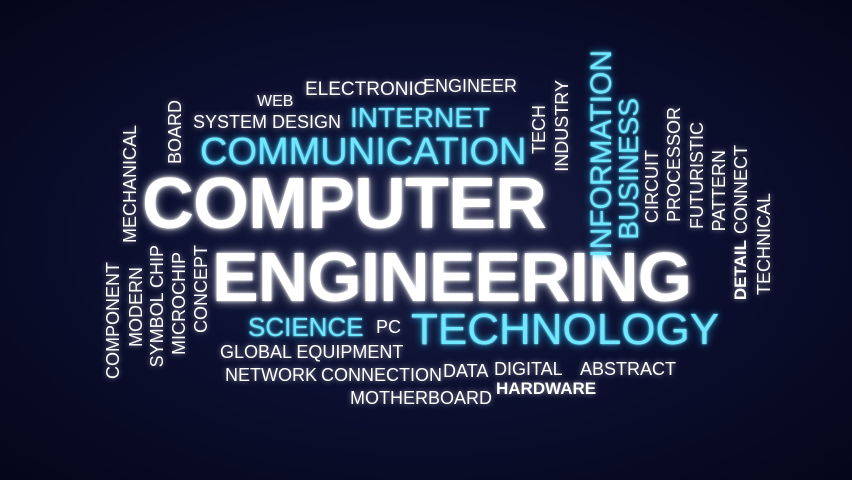 The height and width of the screenshot is (480, 852). Describe the element at coordinates (267, 122) in the screenshot. I see `word-system-design: SYSTEM DESIGN` at that location.